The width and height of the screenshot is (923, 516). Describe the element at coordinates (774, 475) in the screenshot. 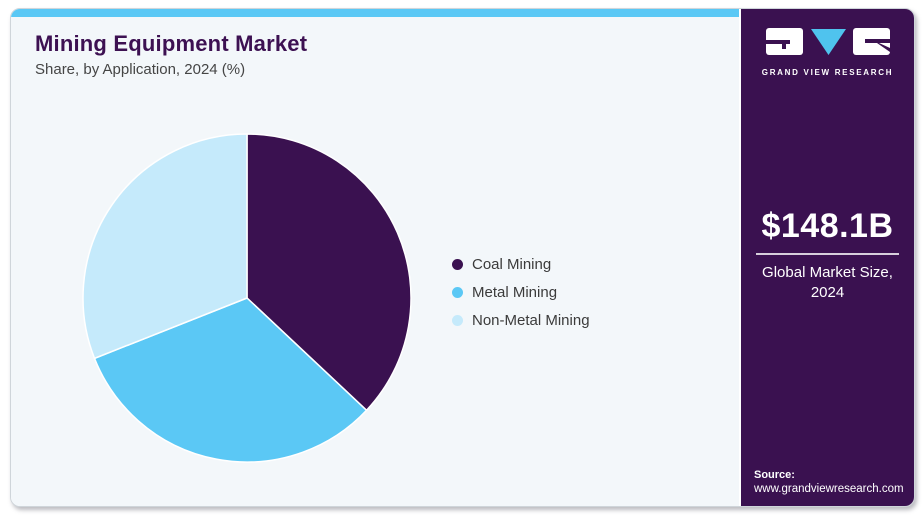

I see `source-label: Source:` at that location.